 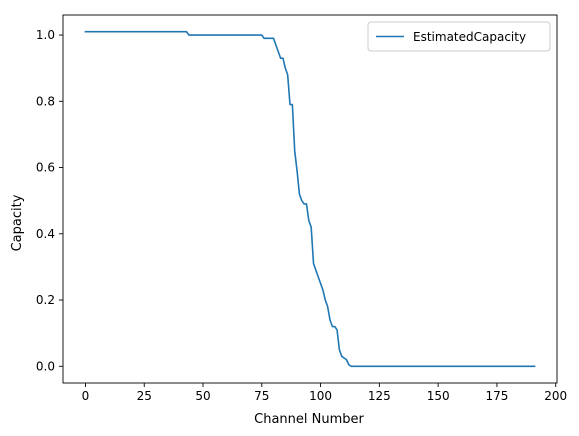 What do you see at coordinates (320, 396) in the screenshot?
I see `x-tick-label: 100` at bounding box center [320, 396].